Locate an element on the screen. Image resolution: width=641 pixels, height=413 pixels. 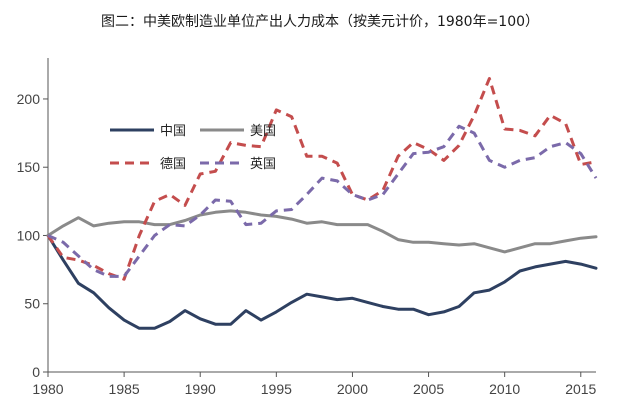
legend-label: 英国 is located at coordinates (263, 164).